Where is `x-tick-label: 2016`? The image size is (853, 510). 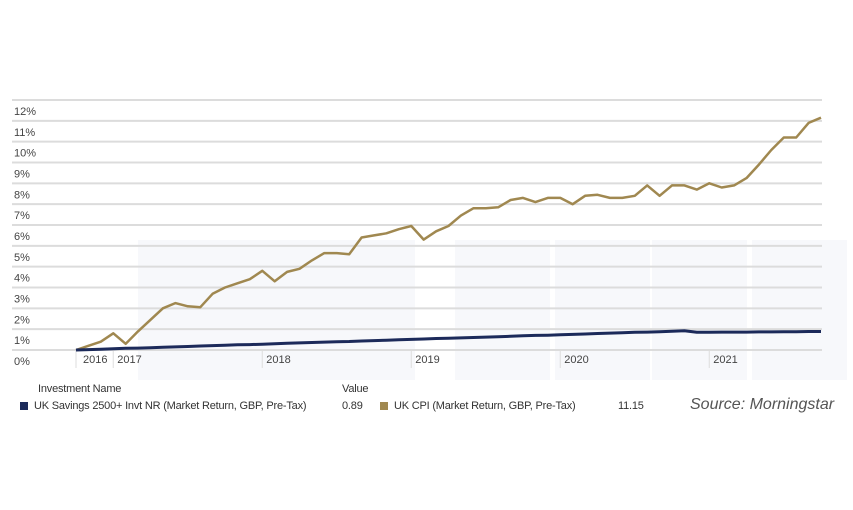
x-tick-label: 2016 is located at coordinates (95, 360).